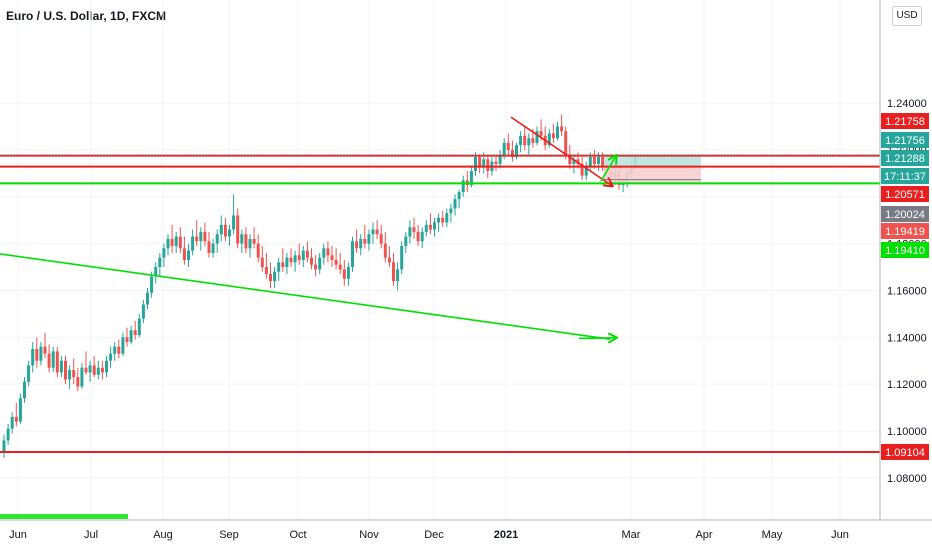  I want to click on y-tick-label: 1.10000, so click(907, 432).